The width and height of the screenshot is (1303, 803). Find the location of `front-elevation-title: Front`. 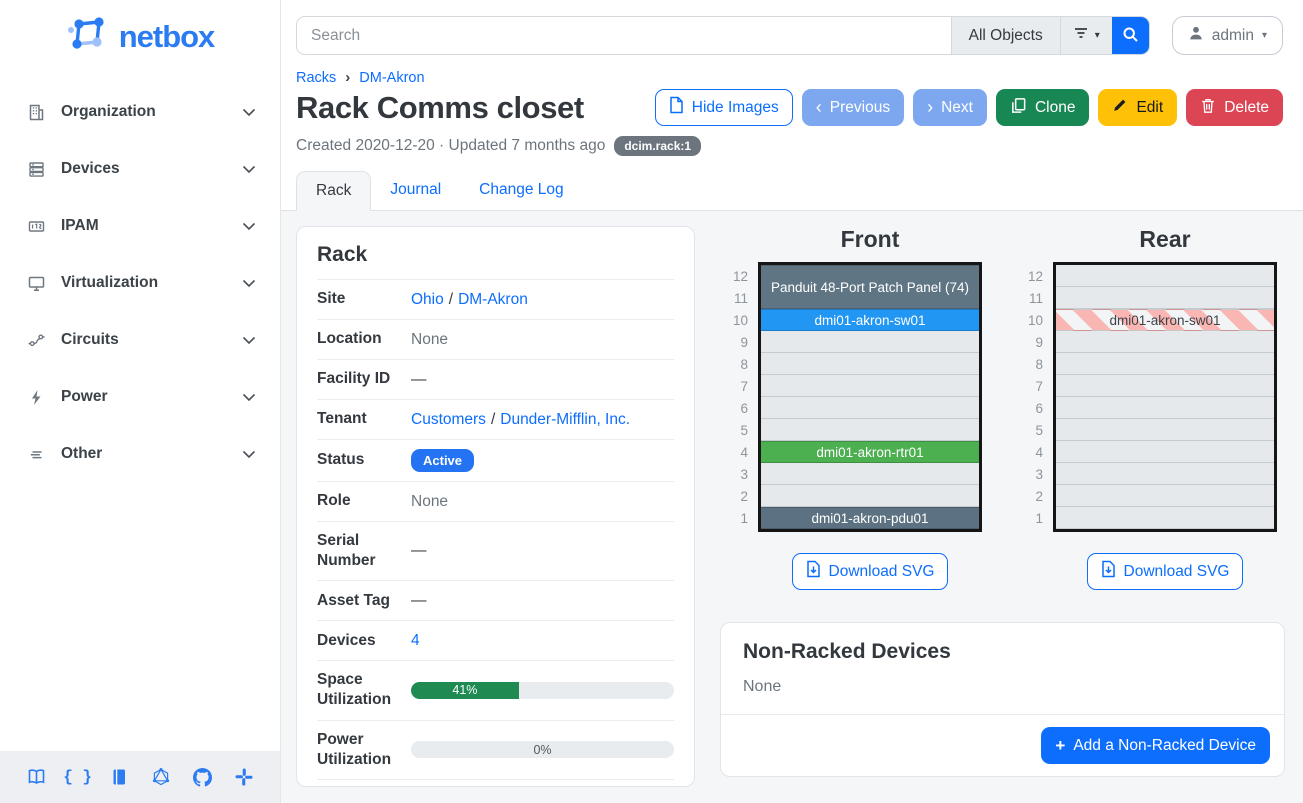

front-elevation-title: Front is located at coordinates (870, 239).